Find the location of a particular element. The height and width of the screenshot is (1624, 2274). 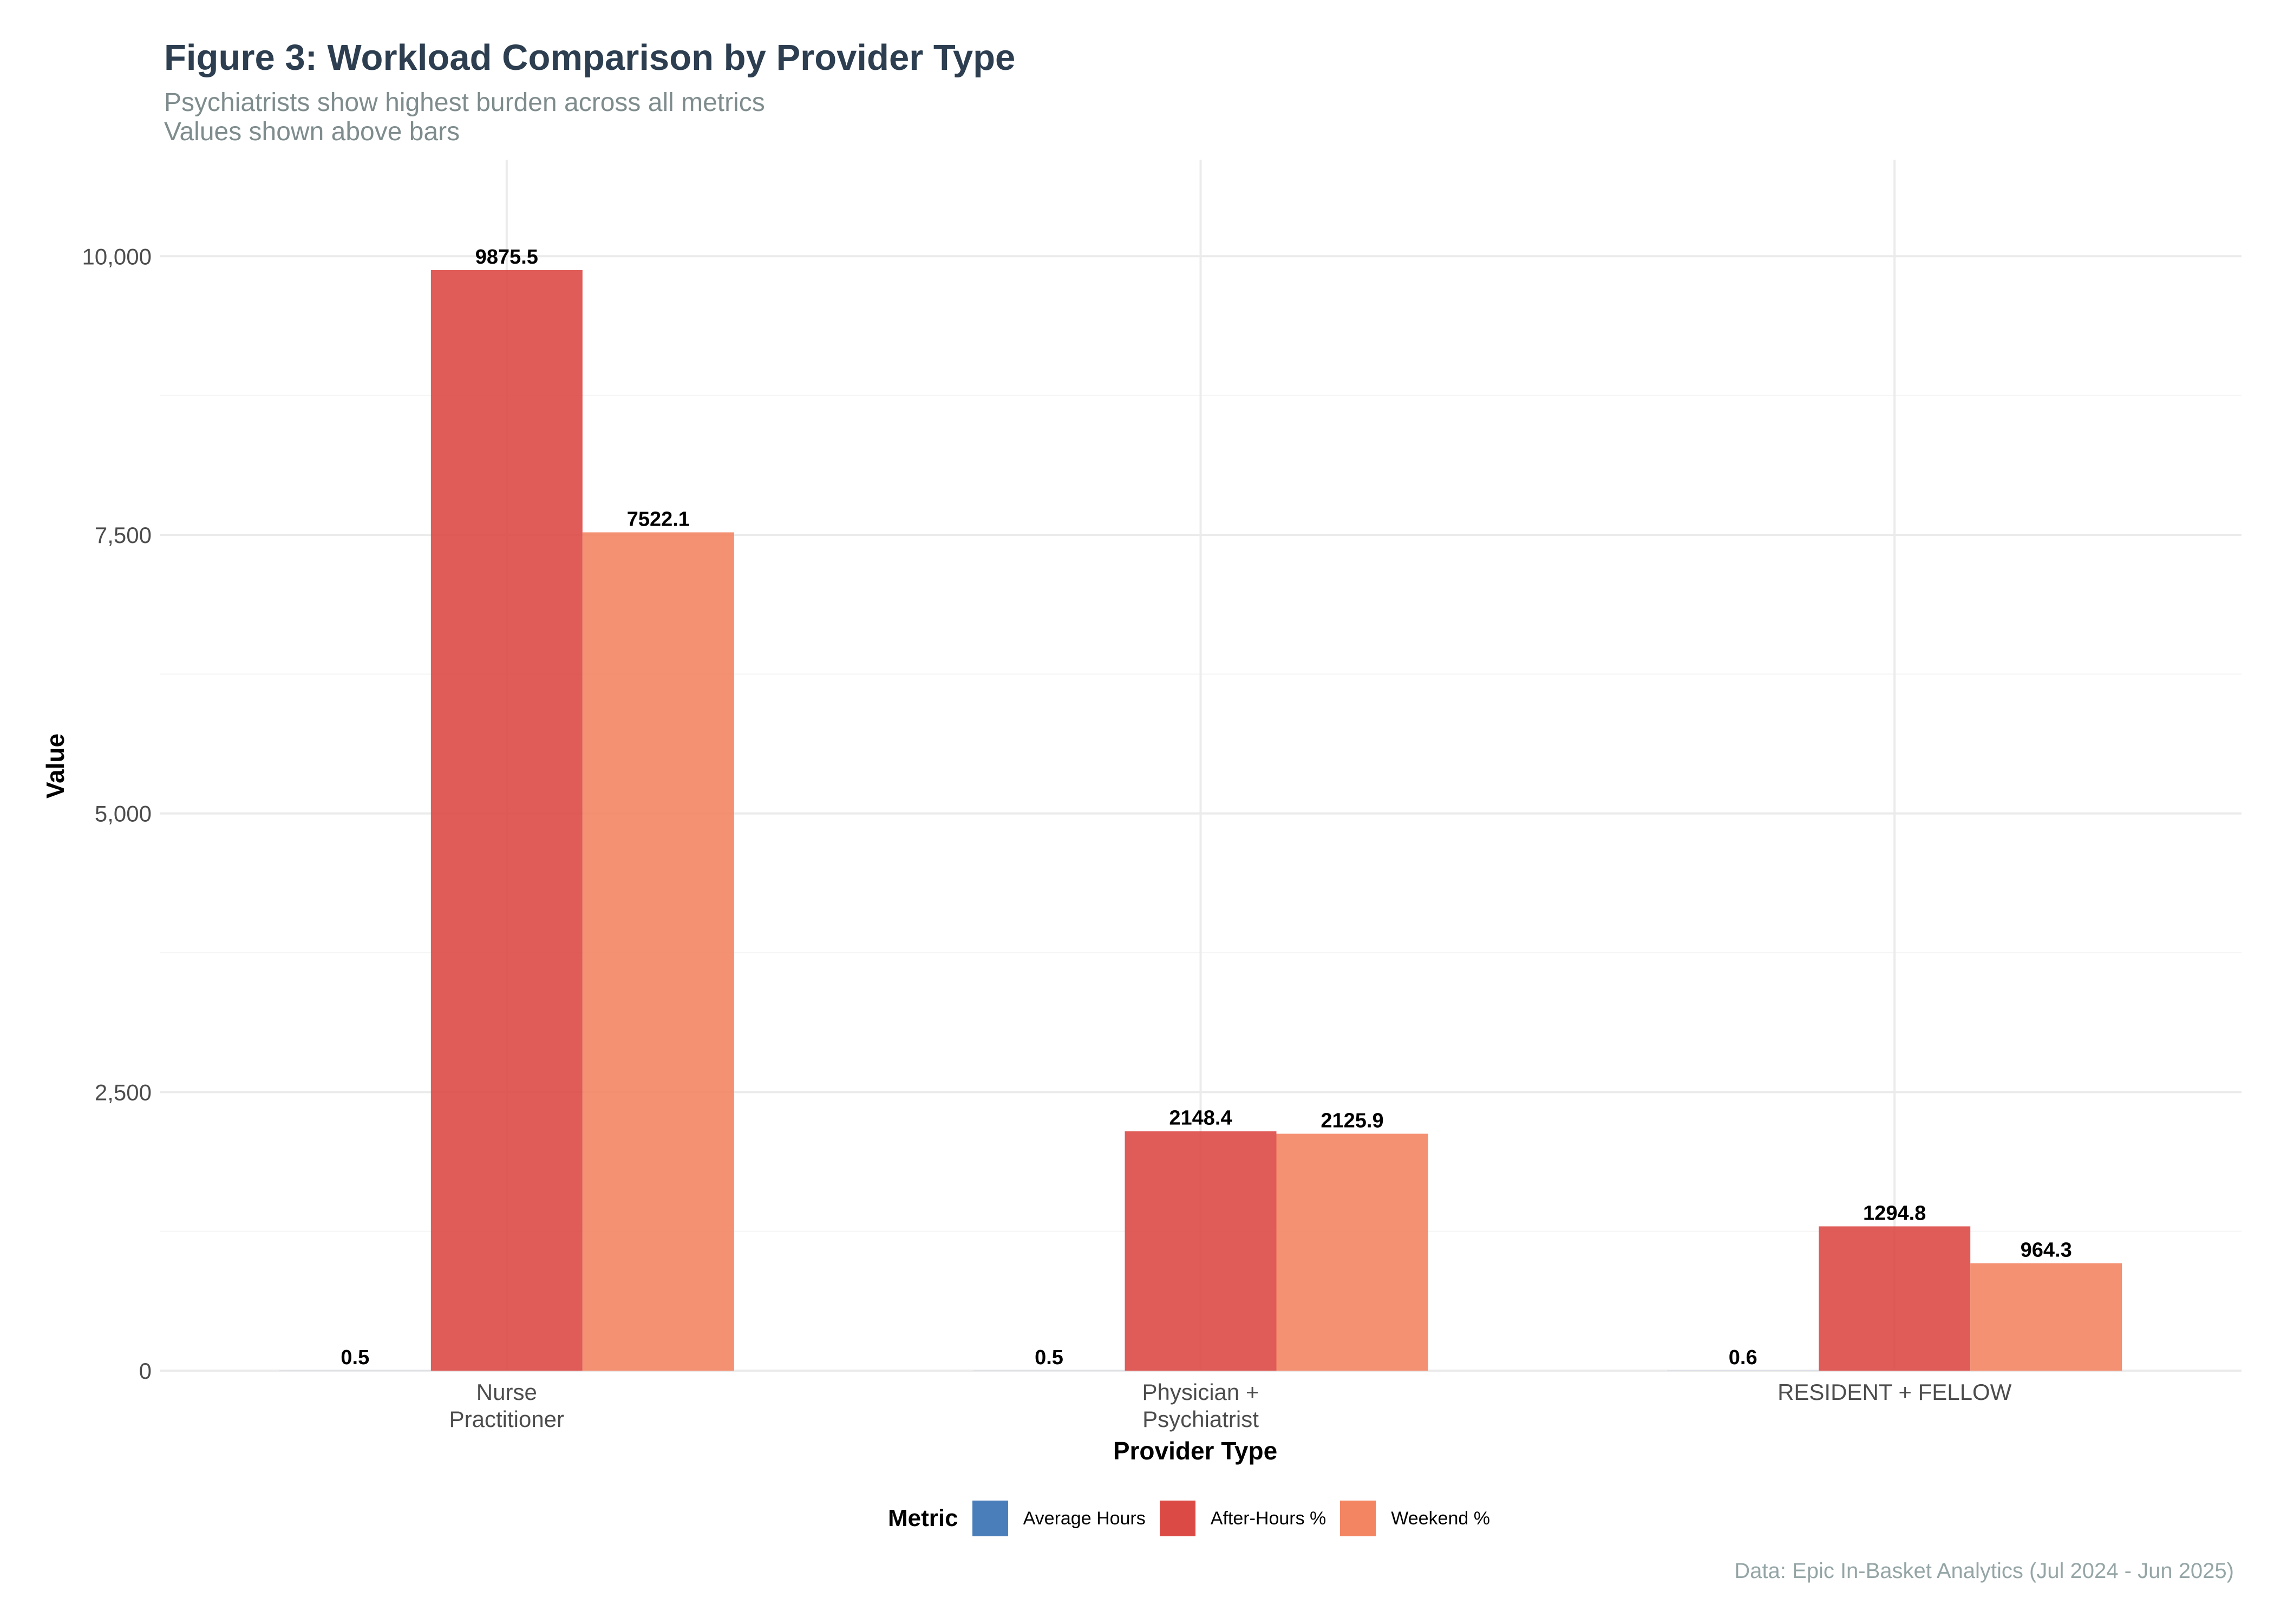

data-label: 1294.8 is located at coordinates (1895, 1213).